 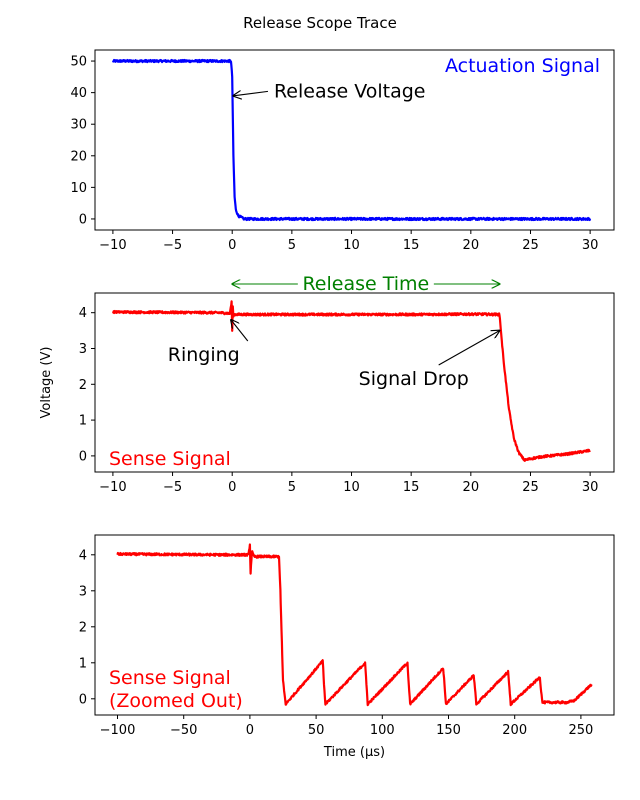 What do you see at coordinates (522, 66) in the screenshot?
I see `series-label: Actuation Signal` at bounding box center [522, 66].